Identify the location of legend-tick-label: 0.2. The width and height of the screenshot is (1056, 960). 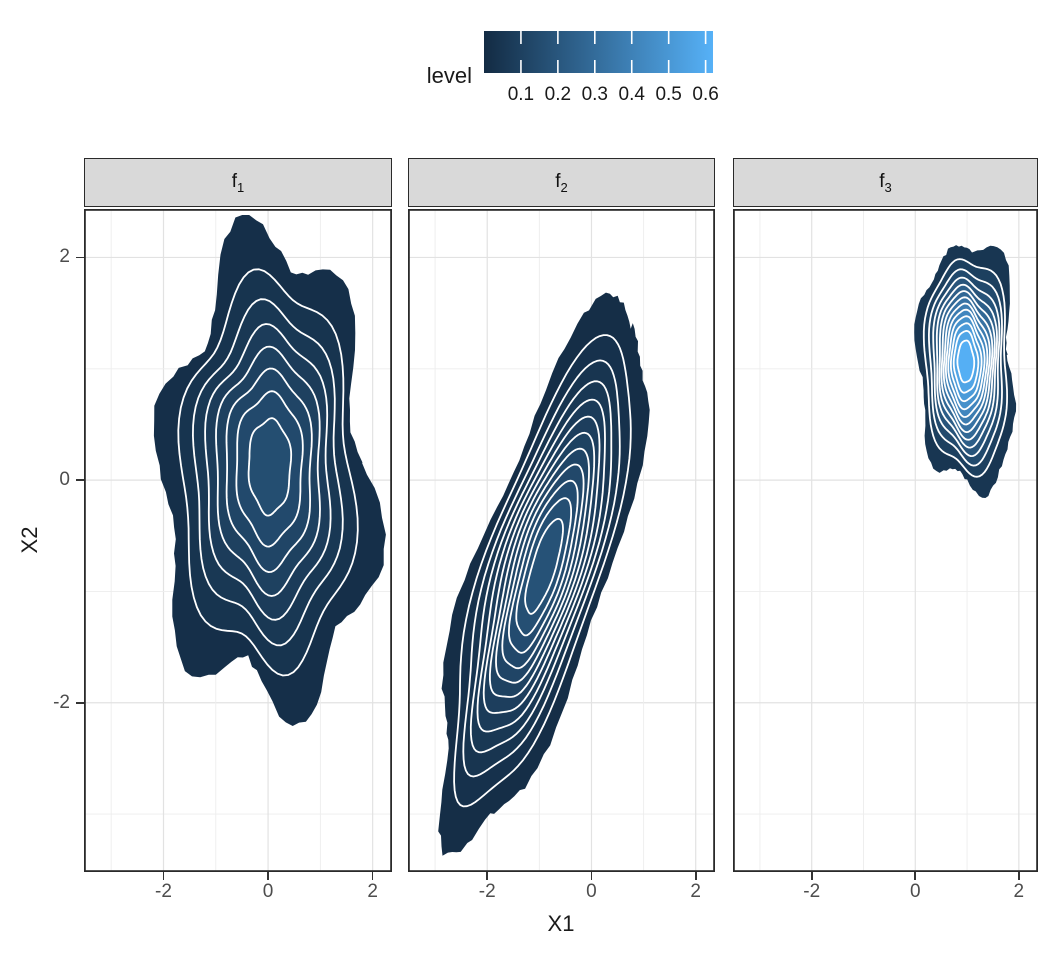
(558, 94).